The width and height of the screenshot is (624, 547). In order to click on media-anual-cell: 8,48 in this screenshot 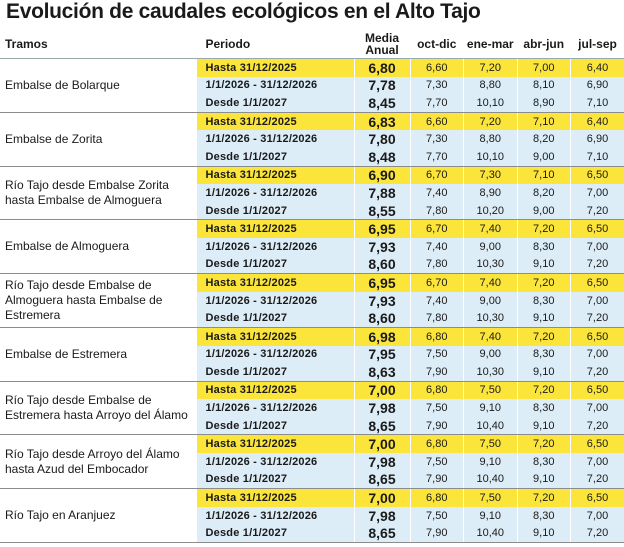, I will do `click(381, 157)`.